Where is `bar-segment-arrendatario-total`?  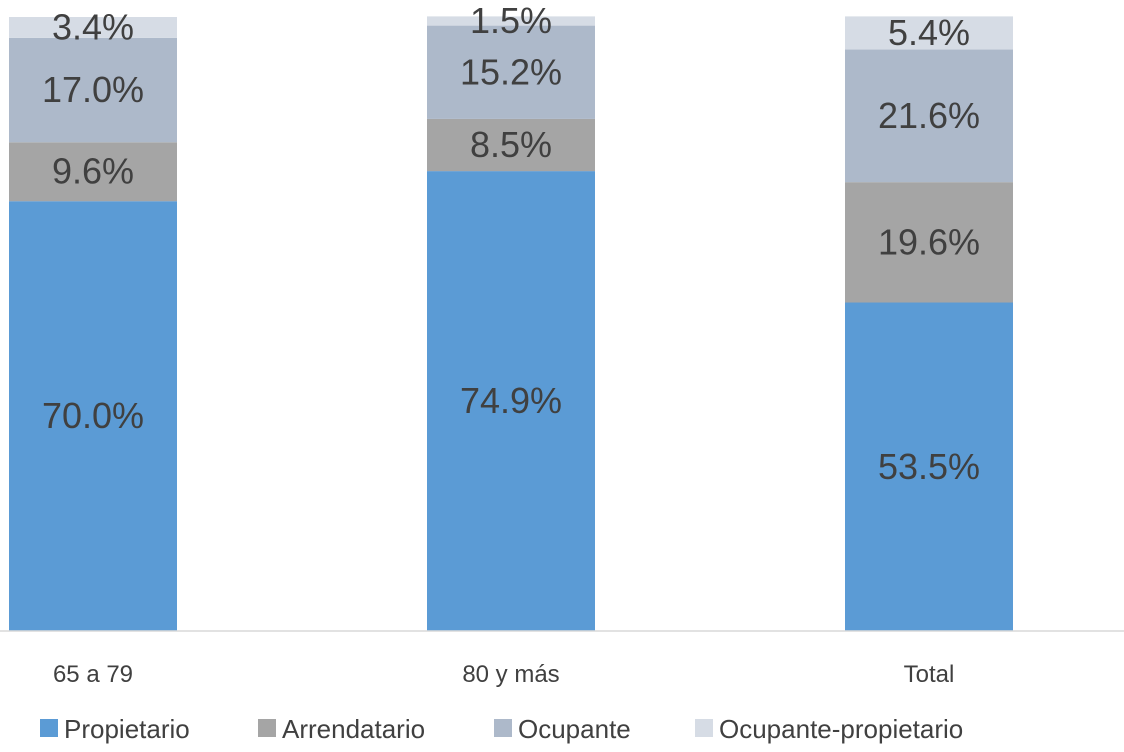 bar-segment-arrendatario-total is located at coordinates (929, 242).